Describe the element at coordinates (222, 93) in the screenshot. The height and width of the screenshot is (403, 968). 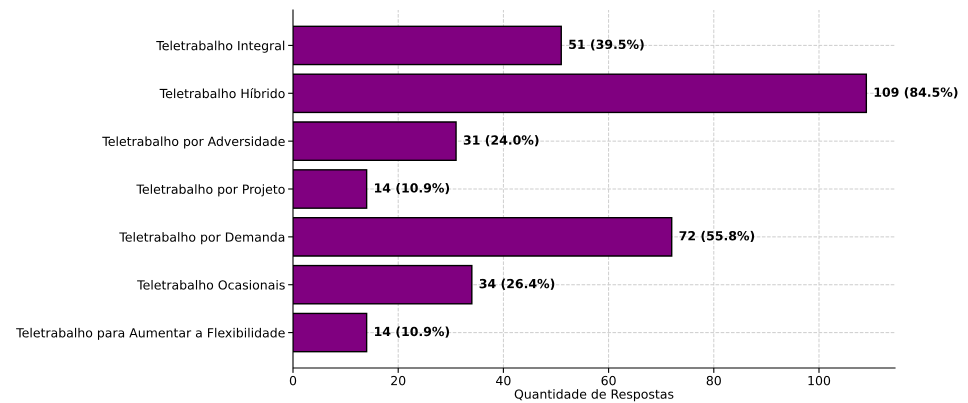
I see `y-tick-label: Teletrabalho Híbrido` at that location.